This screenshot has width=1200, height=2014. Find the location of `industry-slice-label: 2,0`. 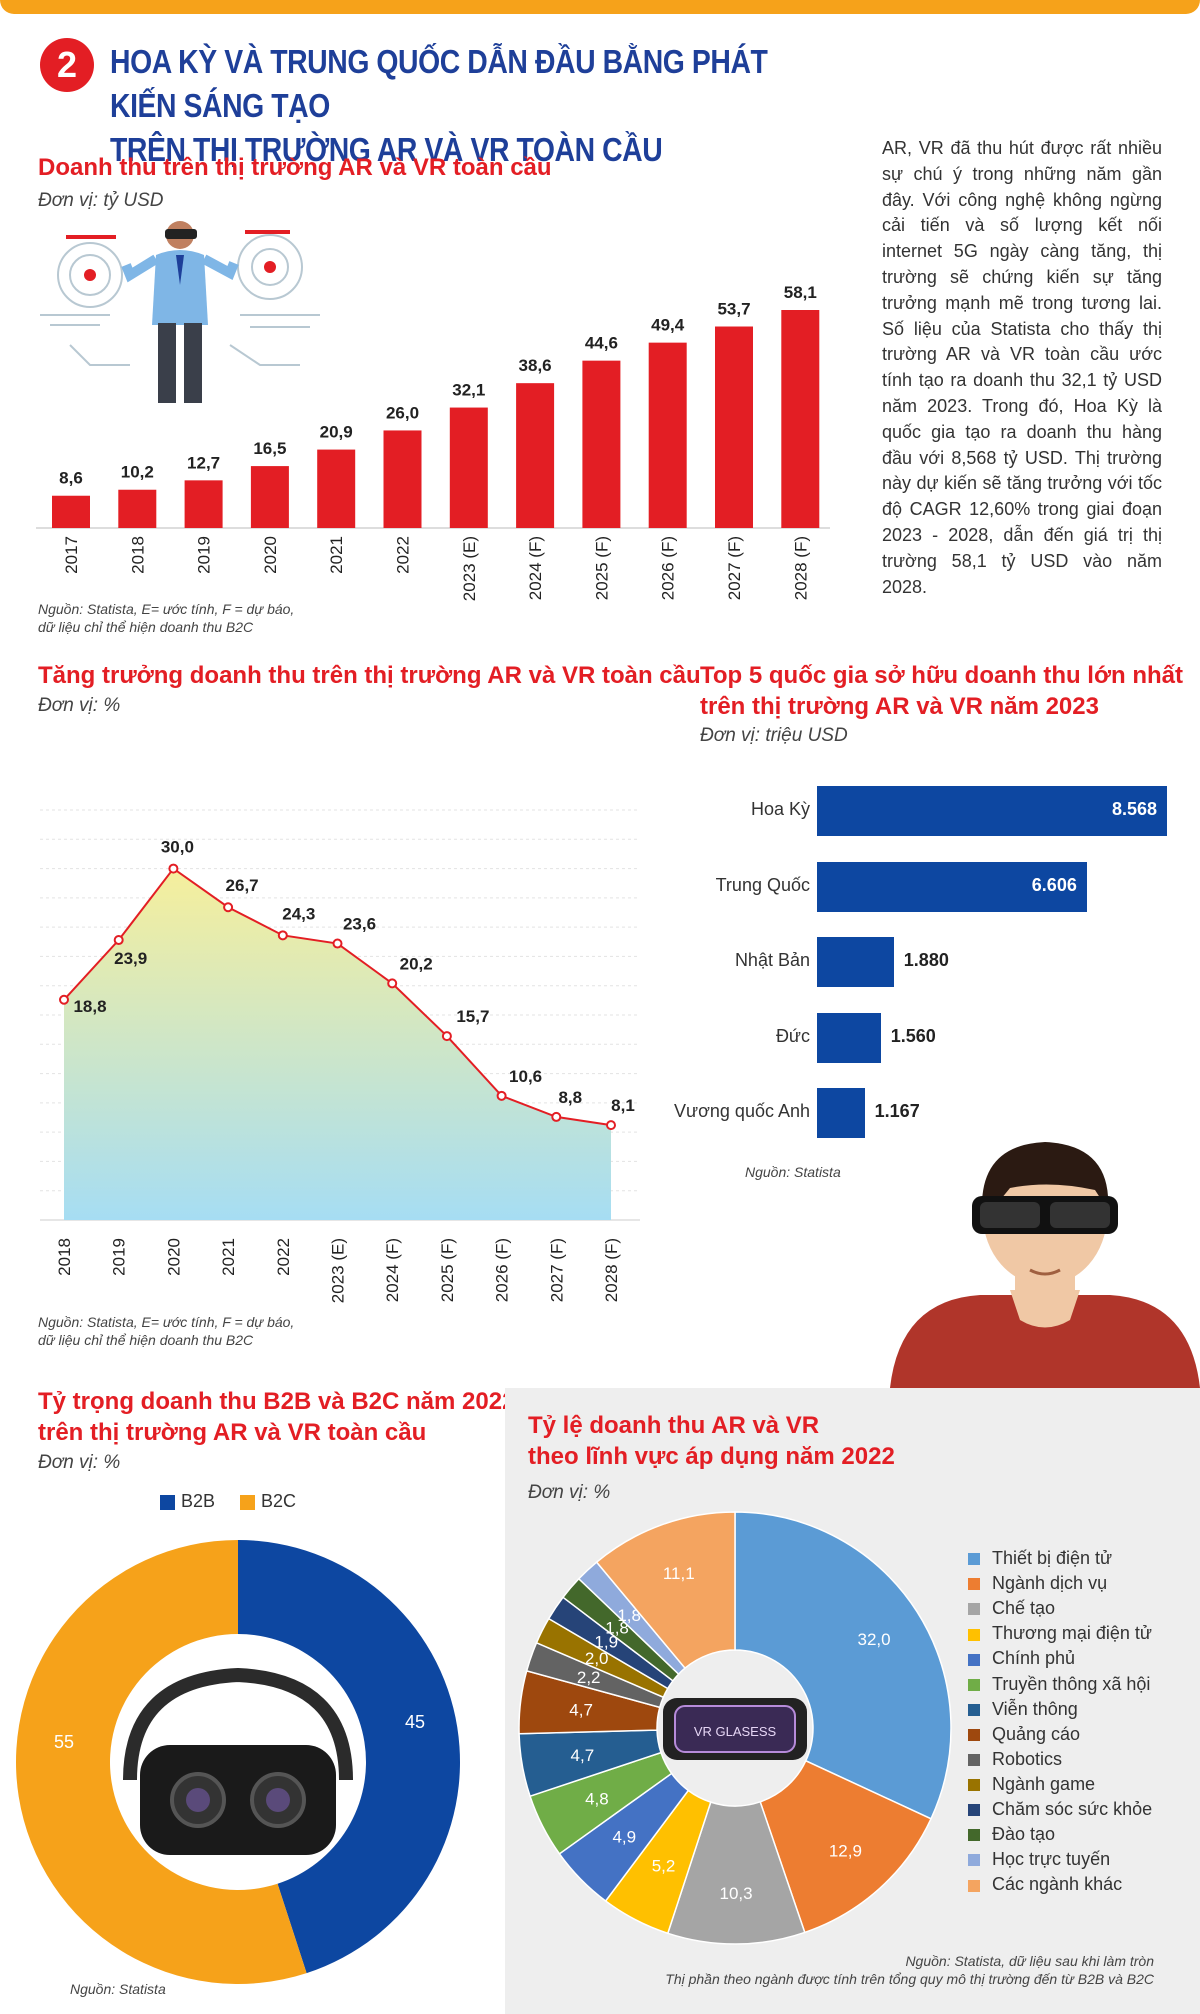

industry-slice-label: 2,0 is located at coordinates (597, 1658).